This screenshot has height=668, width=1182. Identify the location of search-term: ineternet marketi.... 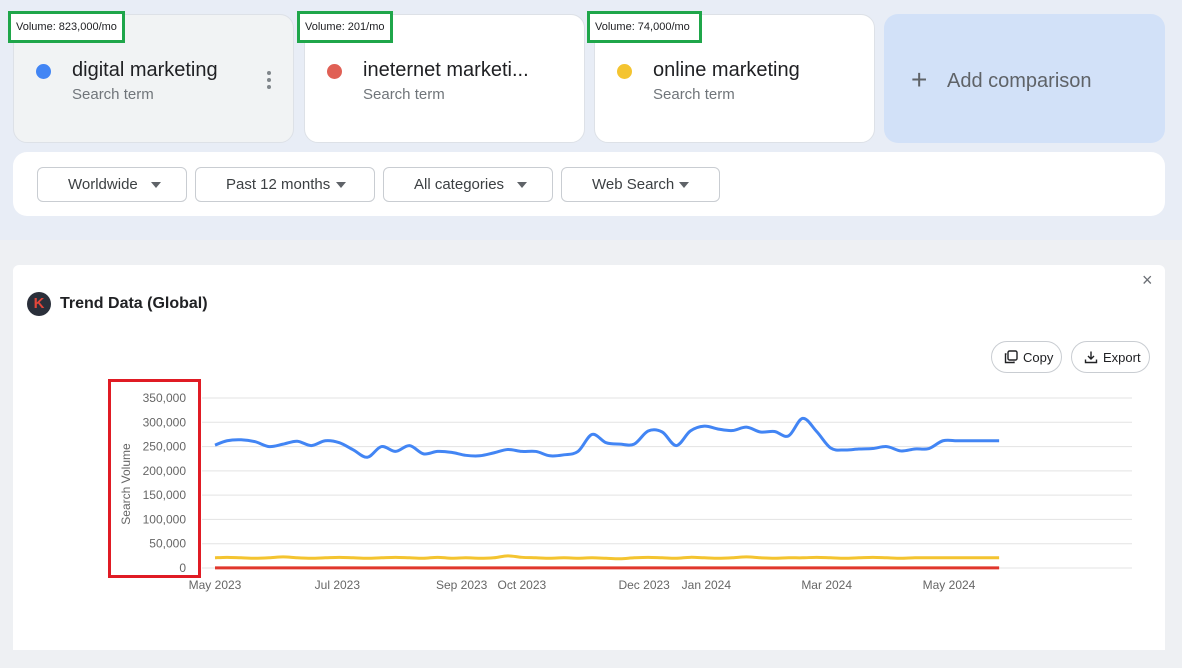
(446, 70).